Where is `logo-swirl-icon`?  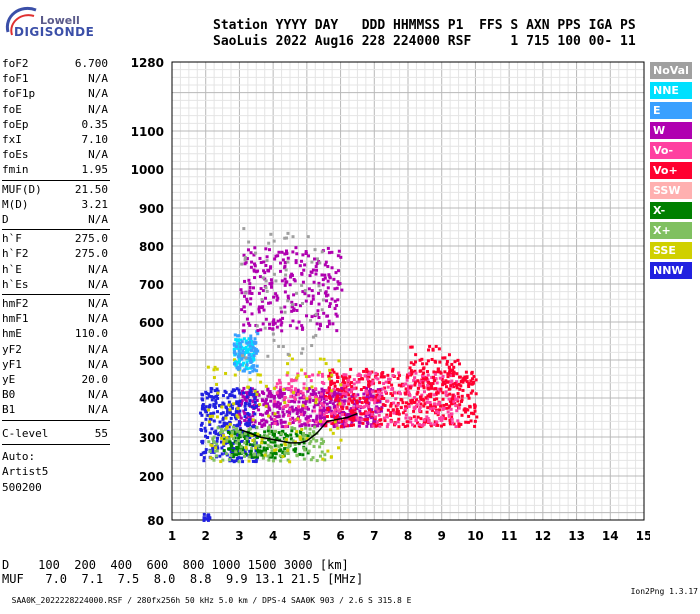
logo-swirl-icon is located at coordinates (21, 21).